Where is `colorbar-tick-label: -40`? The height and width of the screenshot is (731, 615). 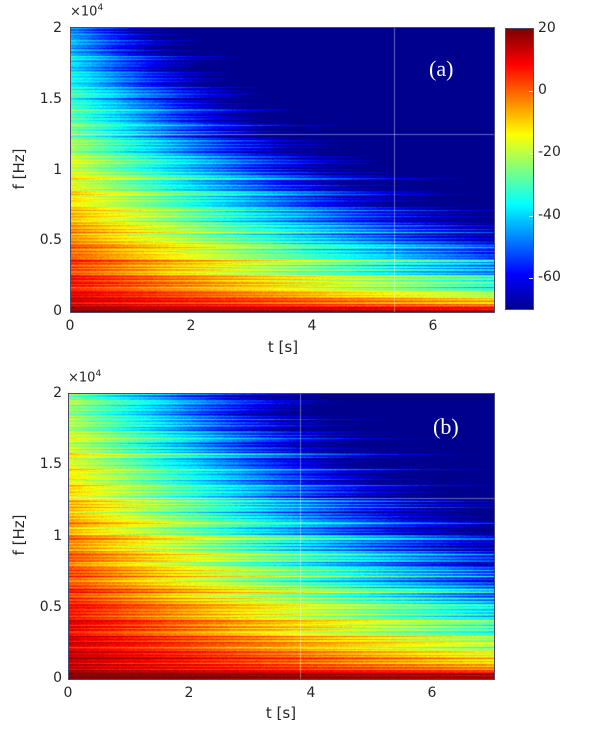
colorbar-tick-label: -40 is located at coordinates (549, 215).